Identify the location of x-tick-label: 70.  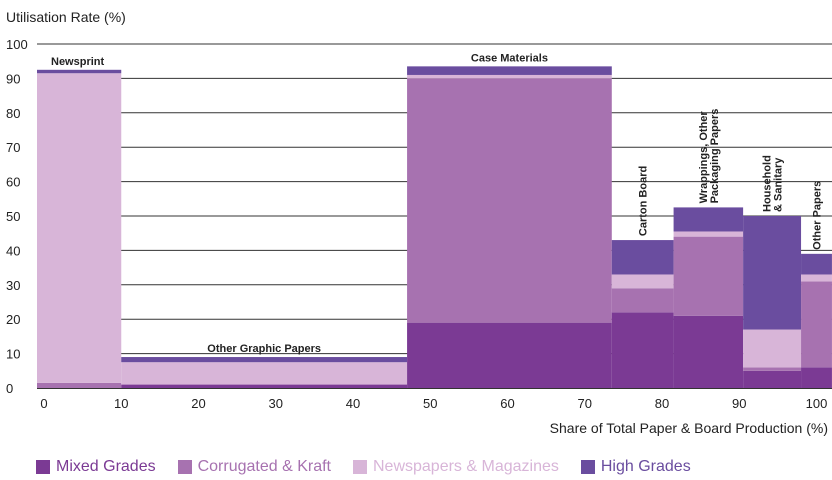
(585, 403).